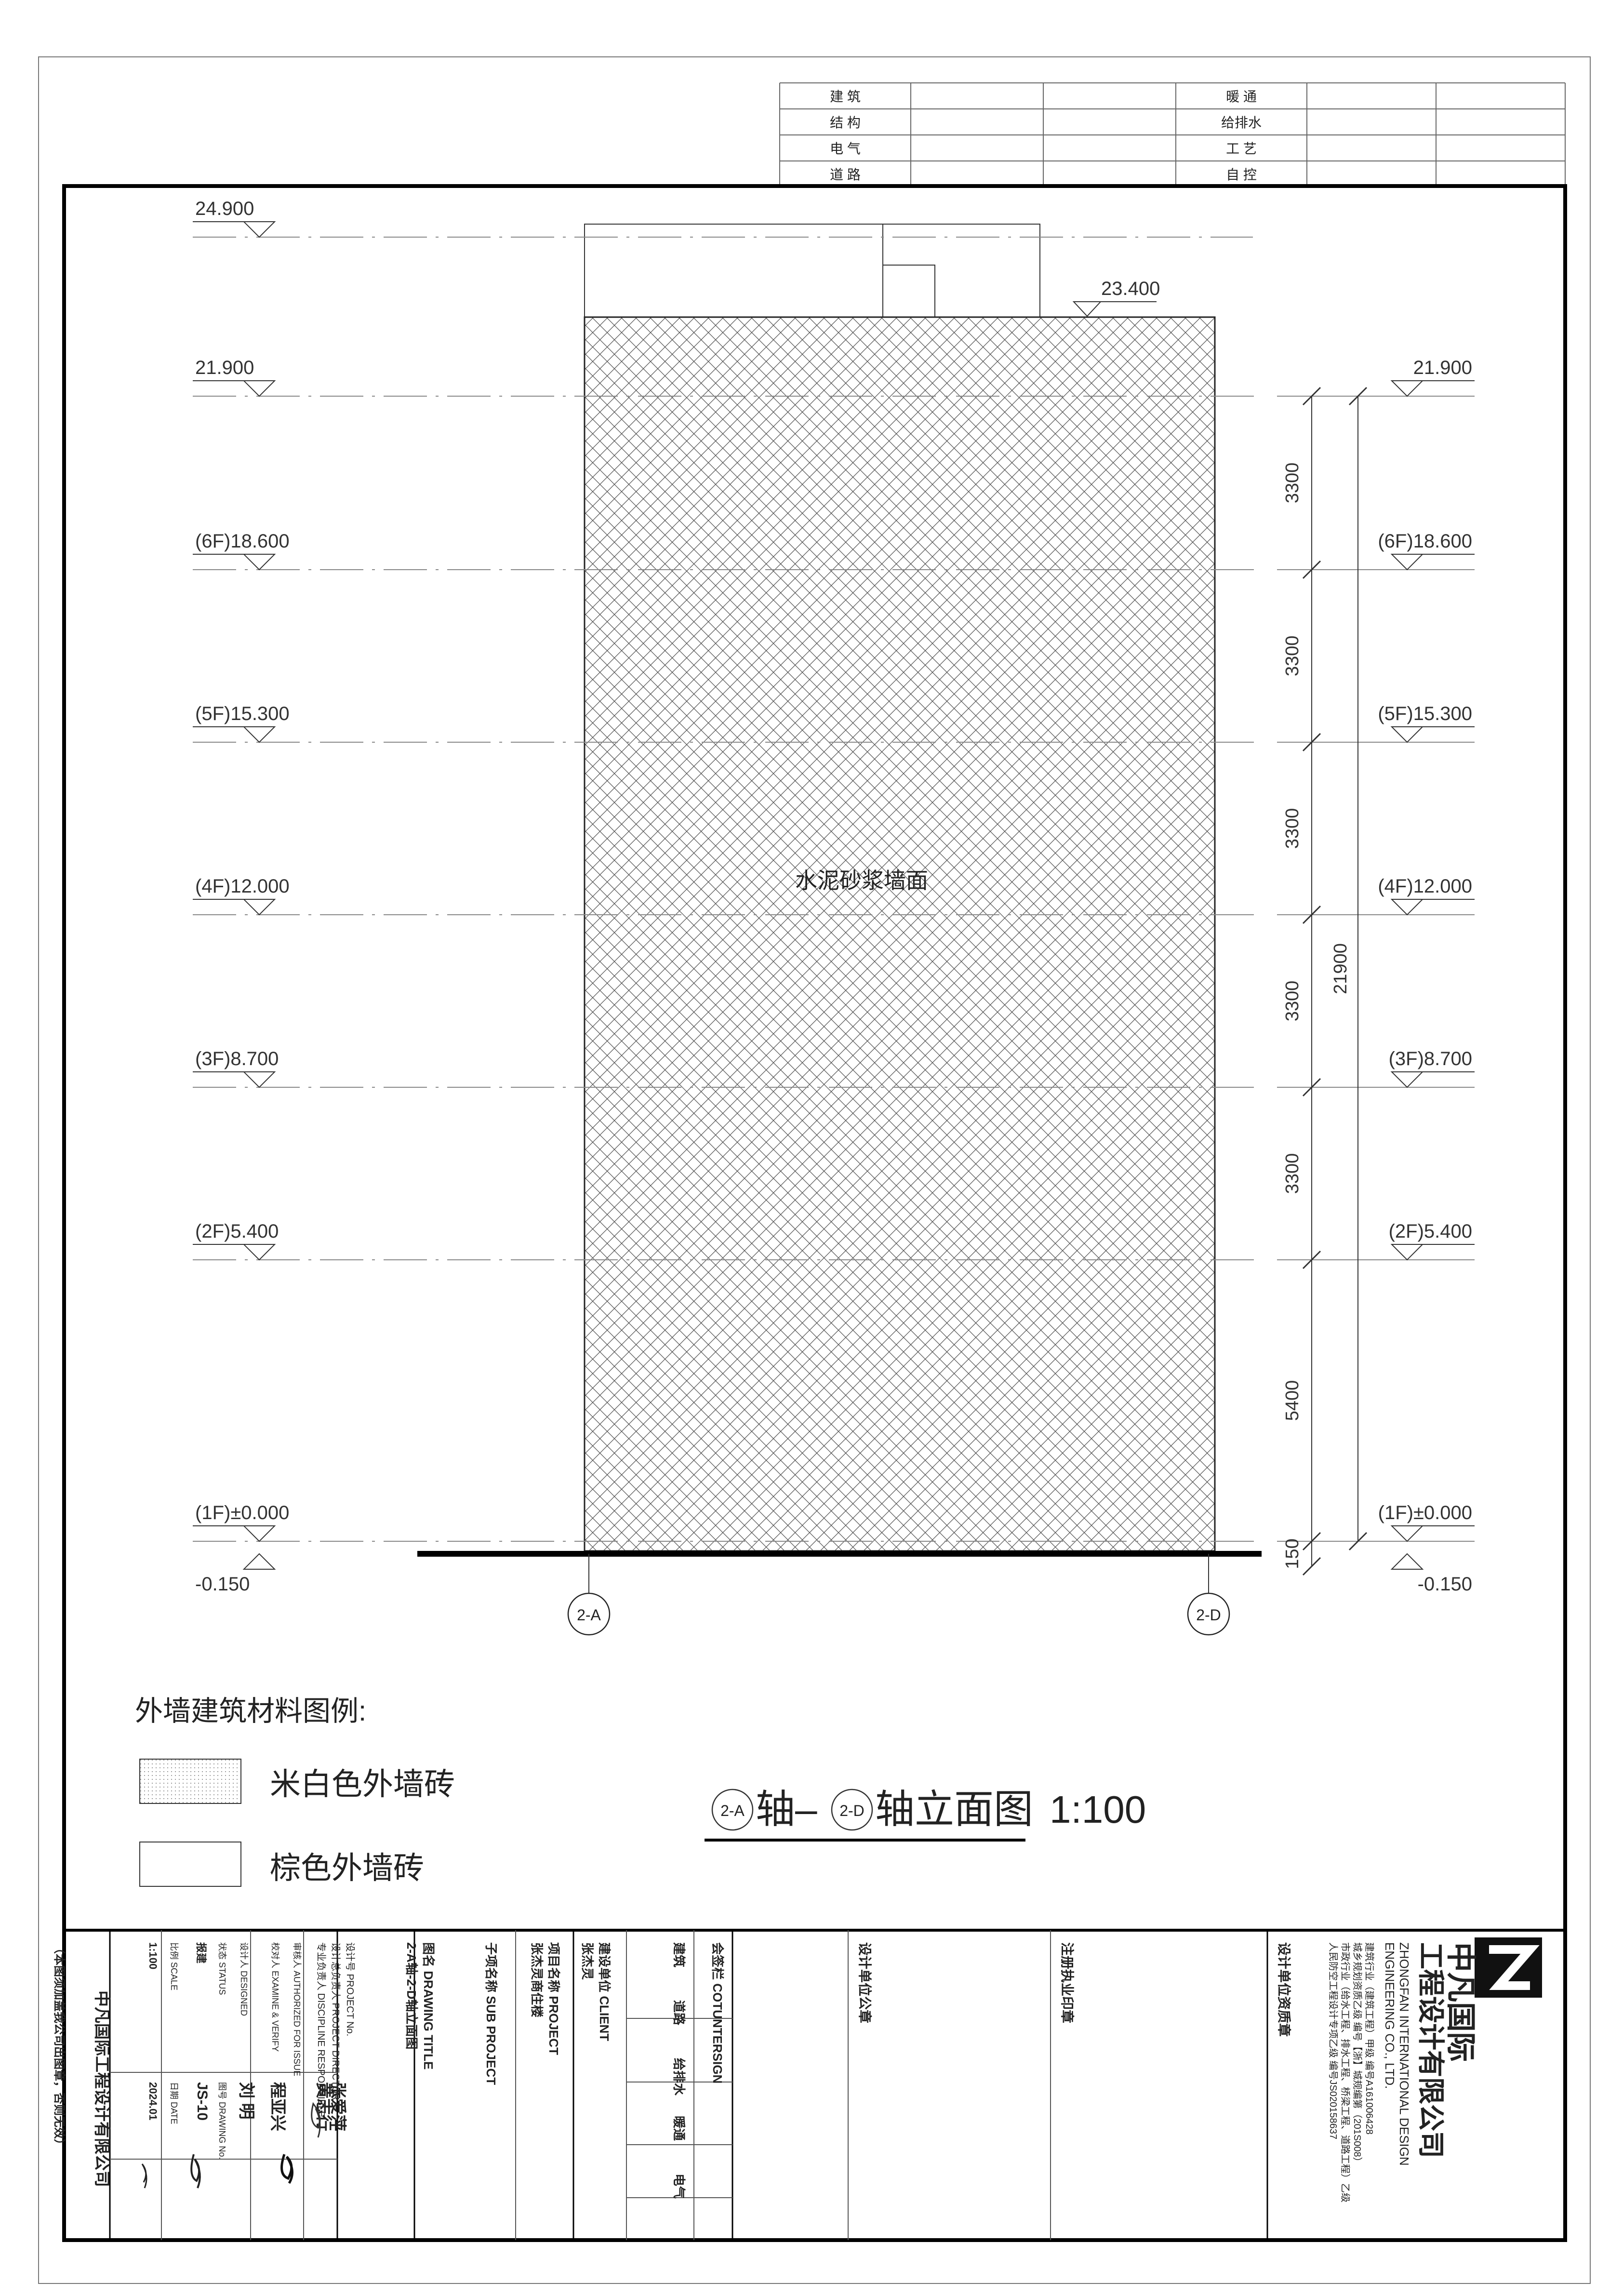 The image size is (1623, 2296). I want to click on company-logo, so click(1508, 1967).